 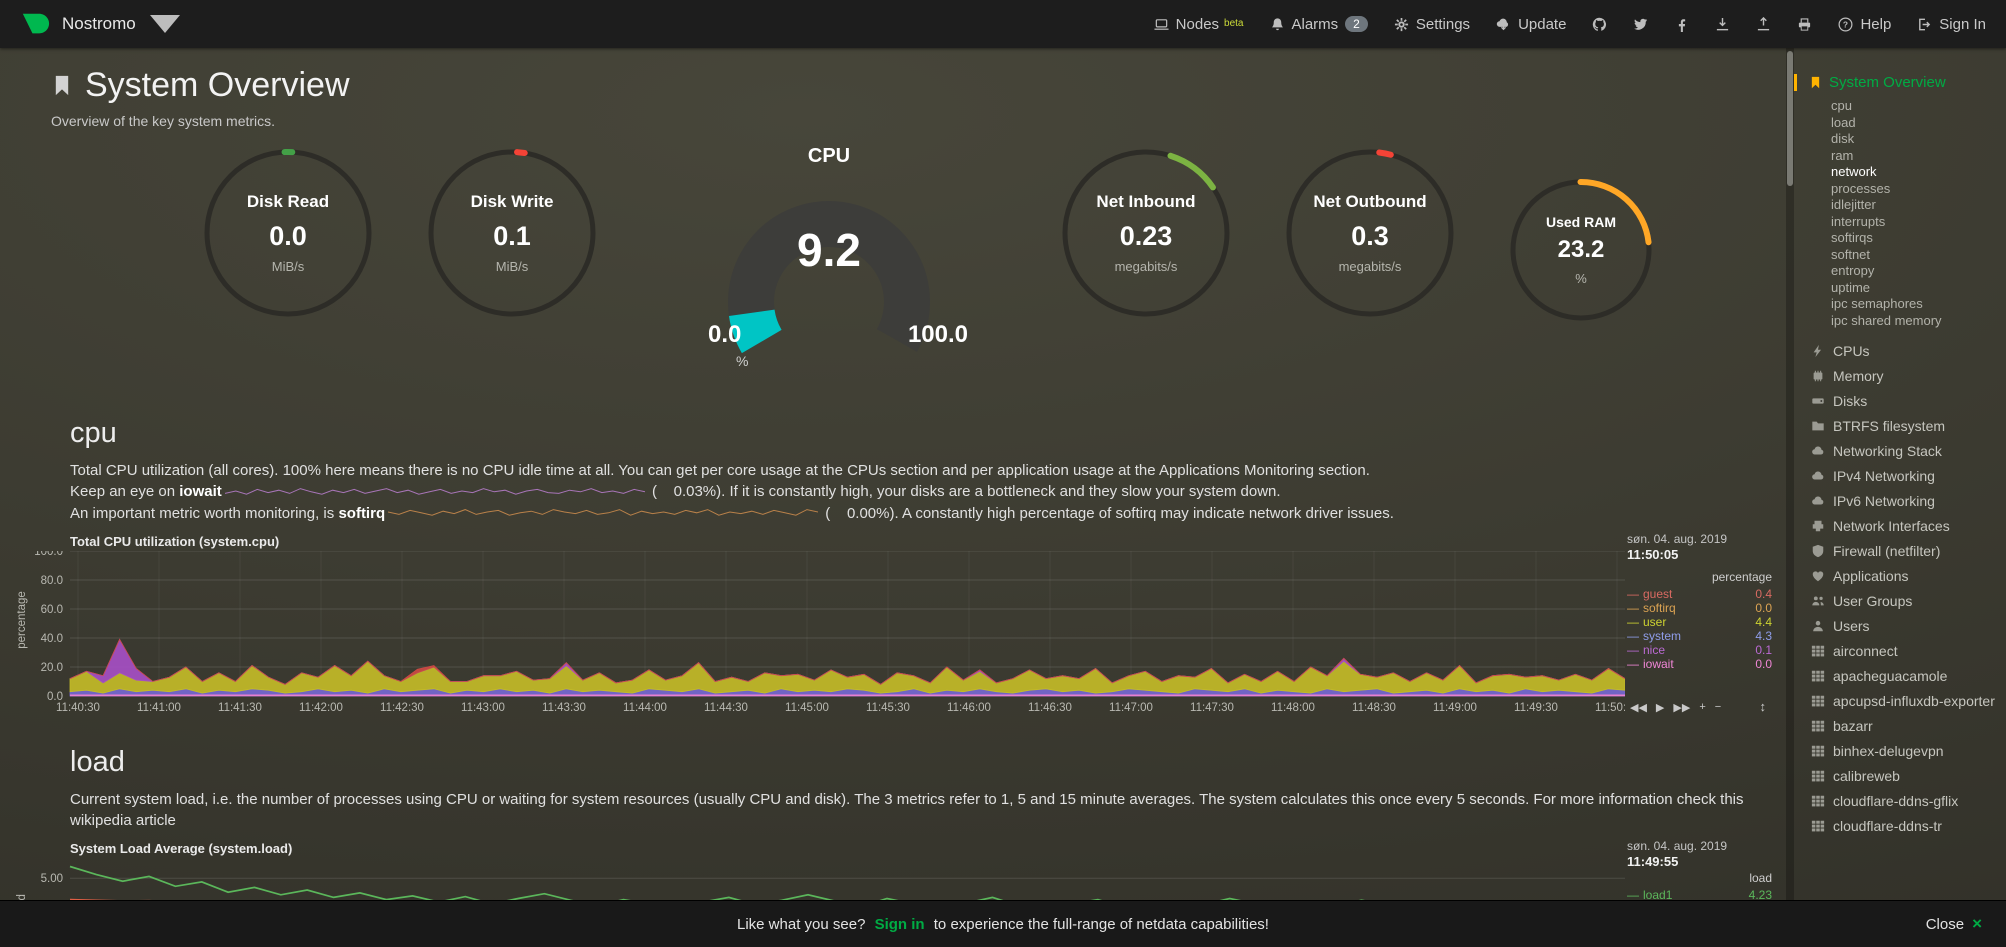 I want to click on chart-toolbar-button-4: −, so click(x=1718, y=707).